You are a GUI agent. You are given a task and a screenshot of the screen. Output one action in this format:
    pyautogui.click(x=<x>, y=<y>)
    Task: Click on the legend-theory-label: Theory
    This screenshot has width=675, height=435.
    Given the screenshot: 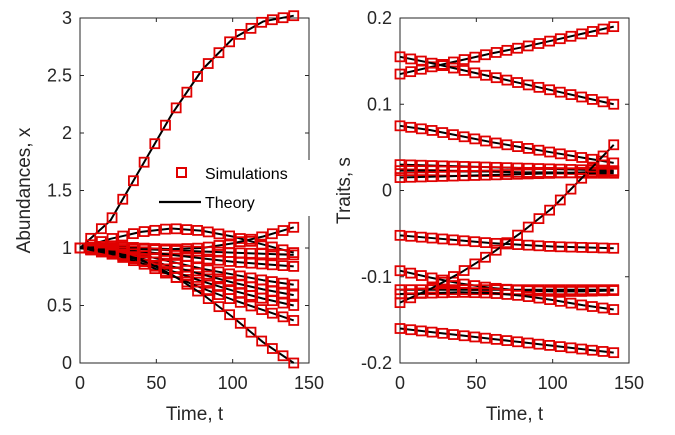 What is the action you would take?
    pyautogui.click(x=230, y=203)
    